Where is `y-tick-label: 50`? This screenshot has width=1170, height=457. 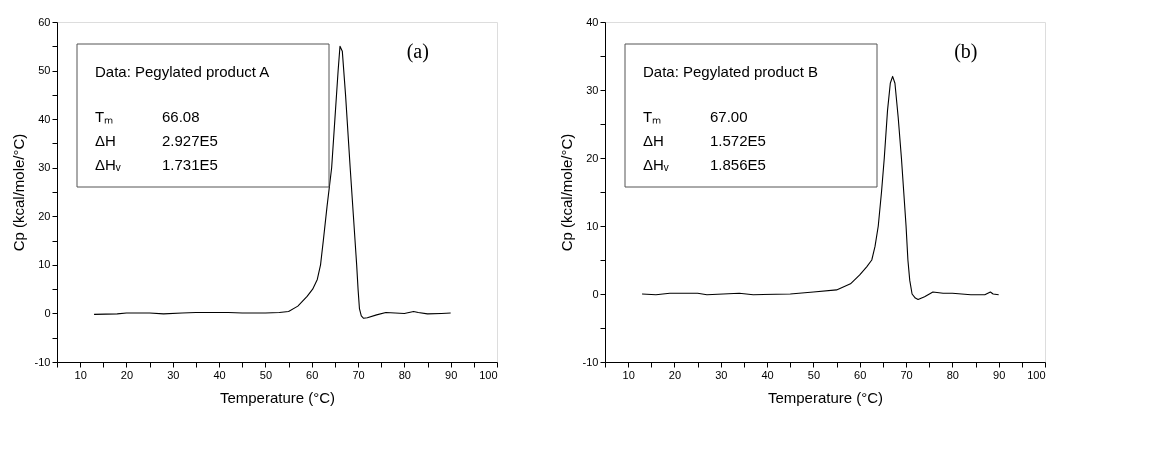
y-tick-label: 50 is located at coordinates (44, 70).